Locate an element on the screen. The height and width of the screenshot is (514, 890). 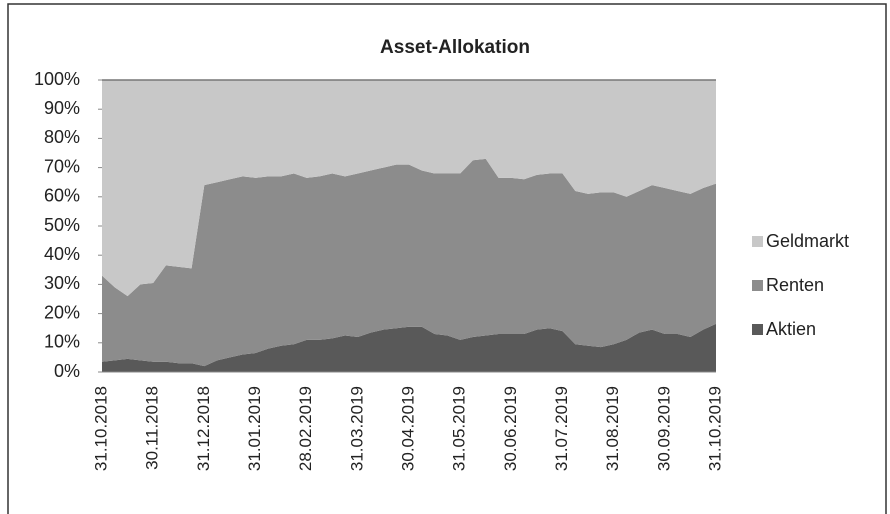
y-tick-label: 50% is located at coordinates (62, 225).